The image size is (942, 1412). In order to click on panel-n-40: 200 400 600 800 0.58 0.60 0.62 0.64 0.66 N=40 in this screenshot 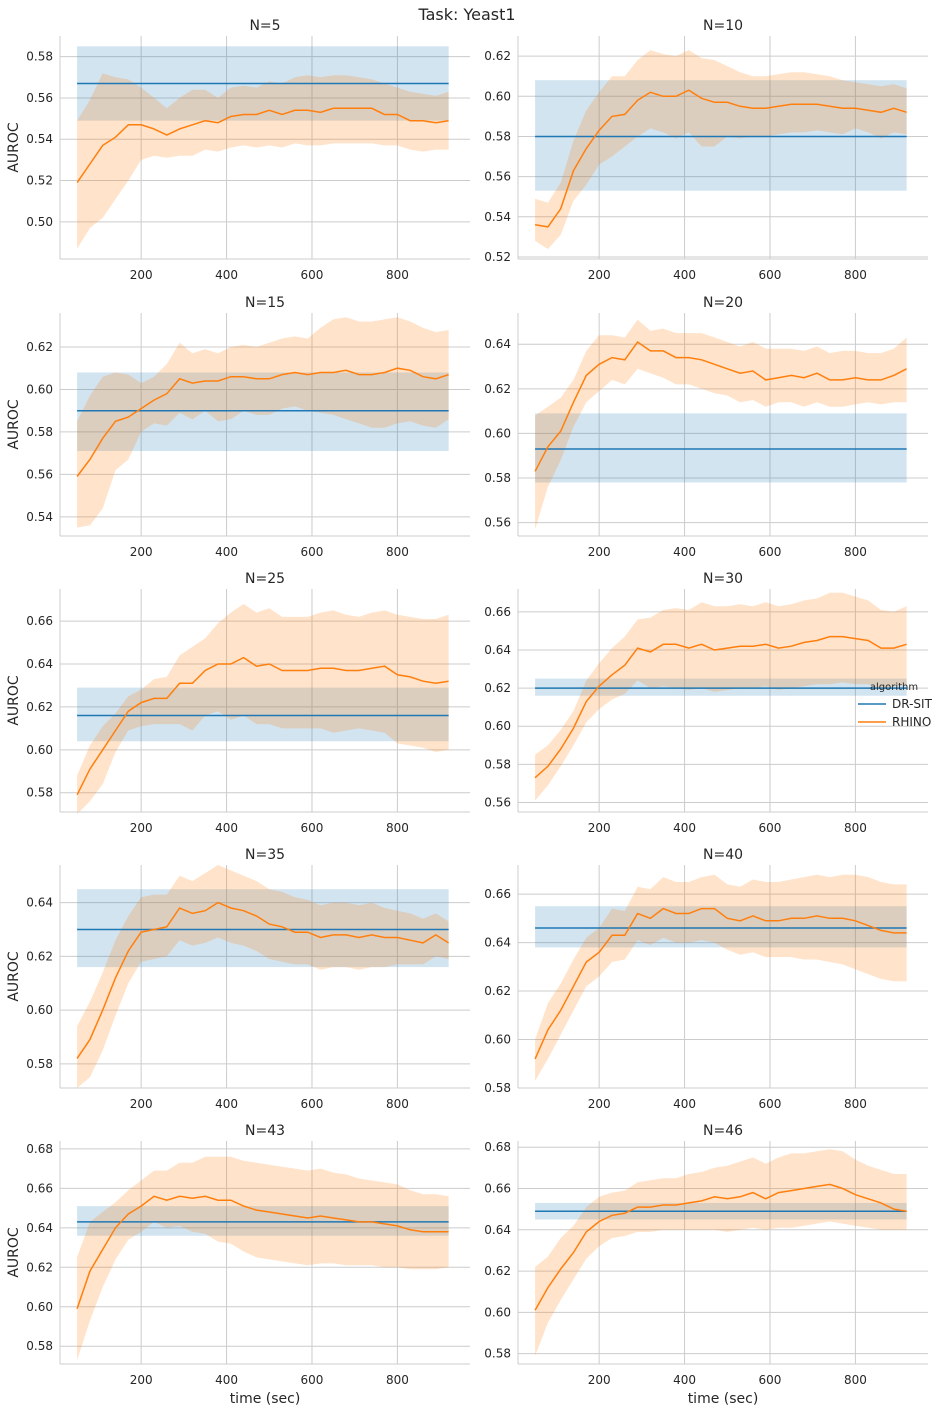, I will do `click(706, 979)`.